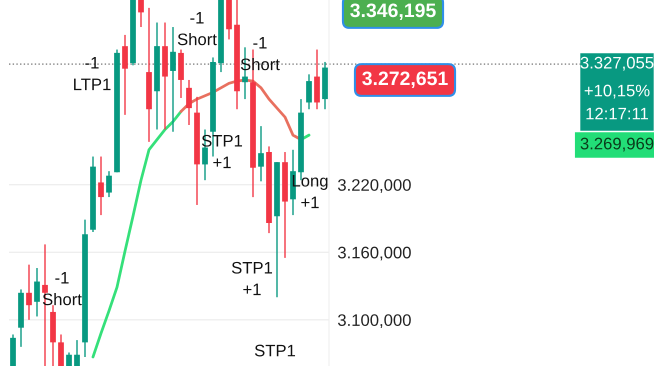  I want to click on annotation: STP1 +1, so click(252, 279).